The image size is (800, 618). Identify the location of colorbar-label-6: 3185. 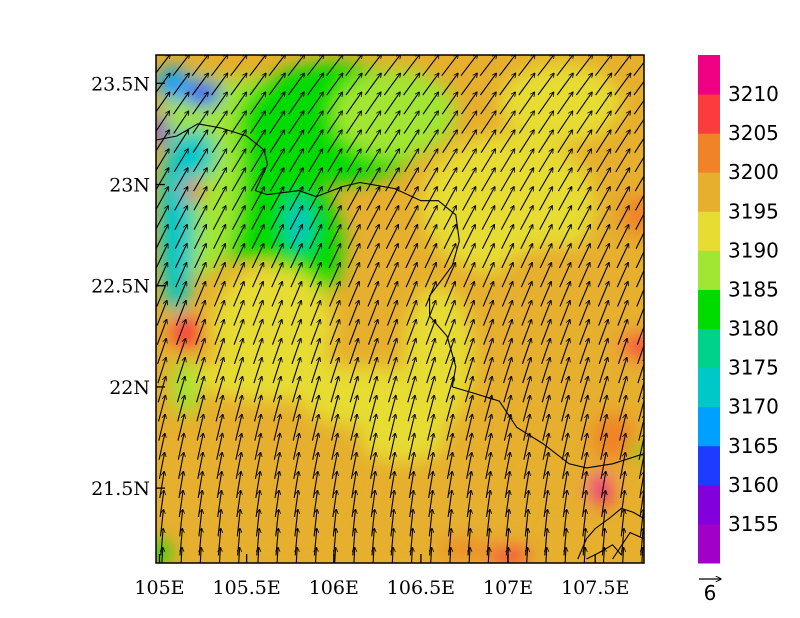
(753, 289).